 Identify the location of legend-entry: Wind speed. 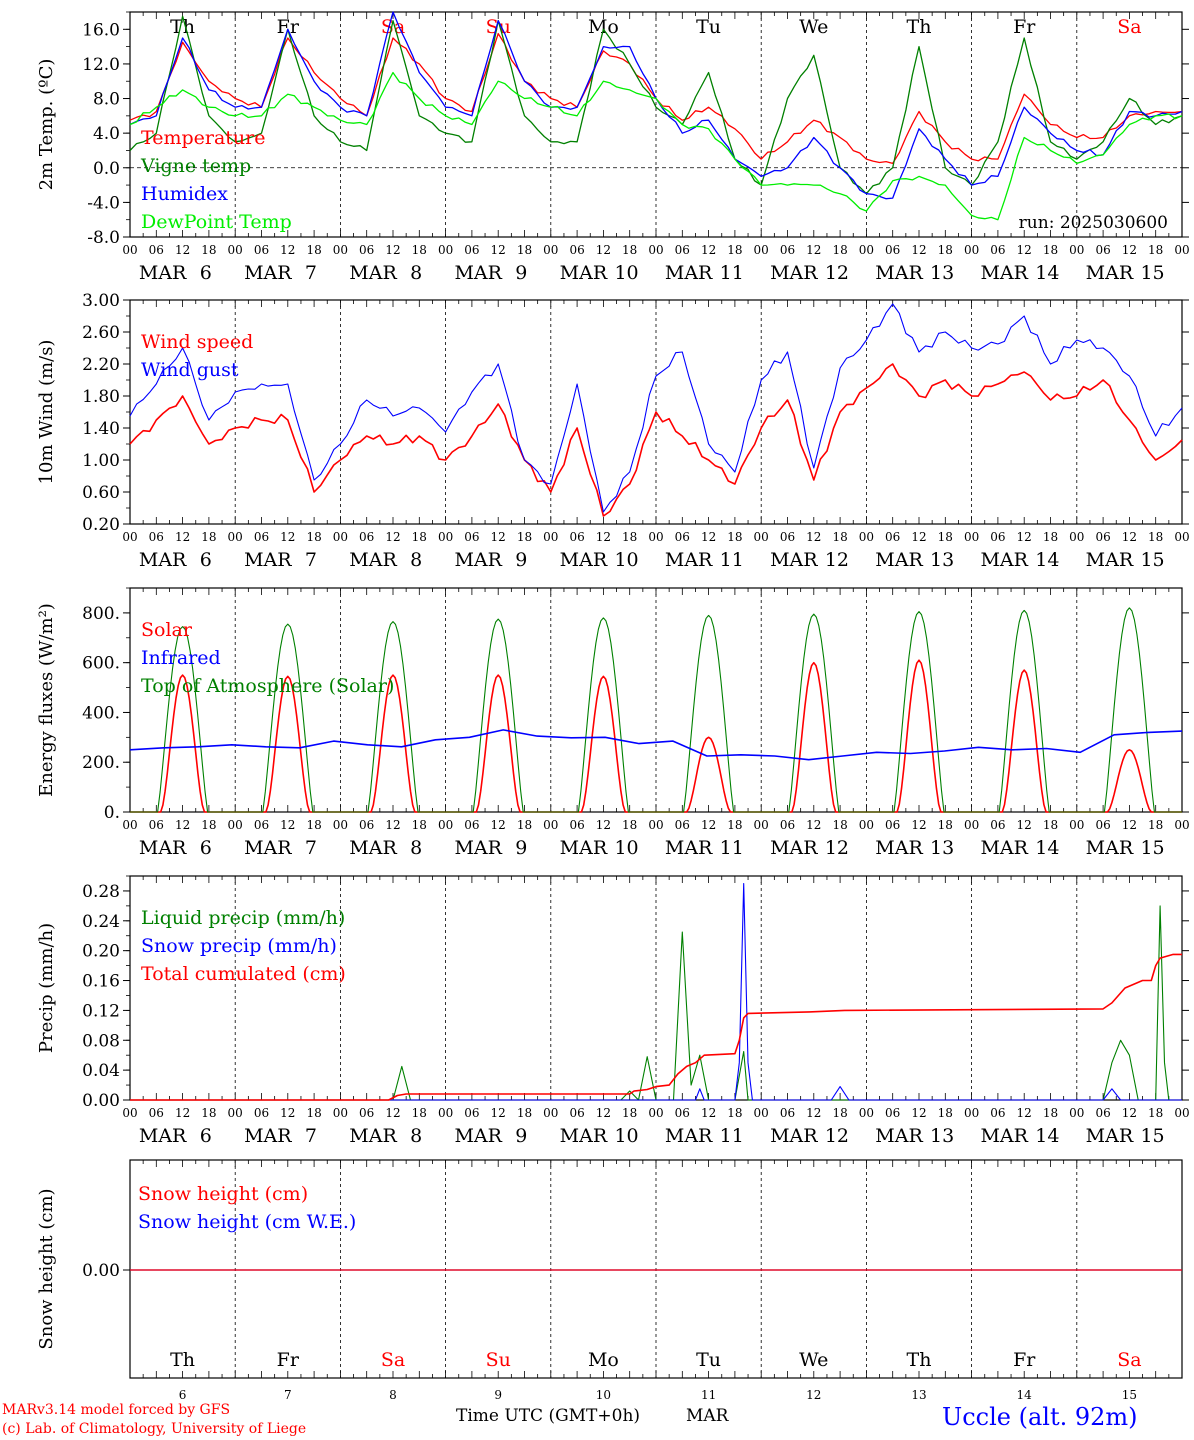
(197, 342).